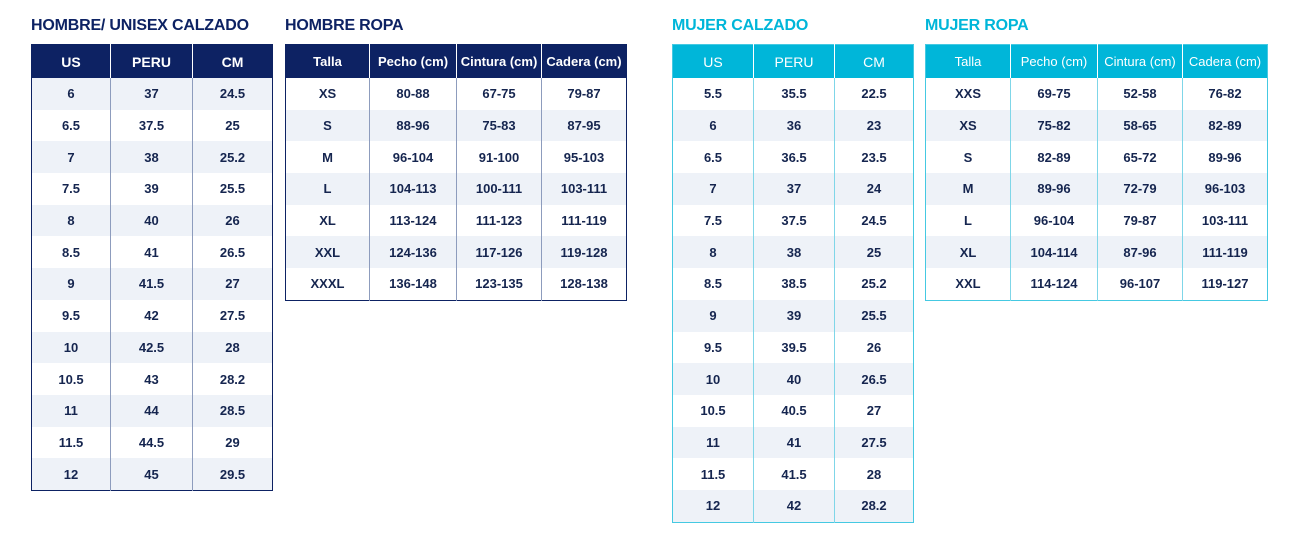 This screenshot has width=1300, height=558. I want to click on table-cell: 38.5, so click(794, 284).